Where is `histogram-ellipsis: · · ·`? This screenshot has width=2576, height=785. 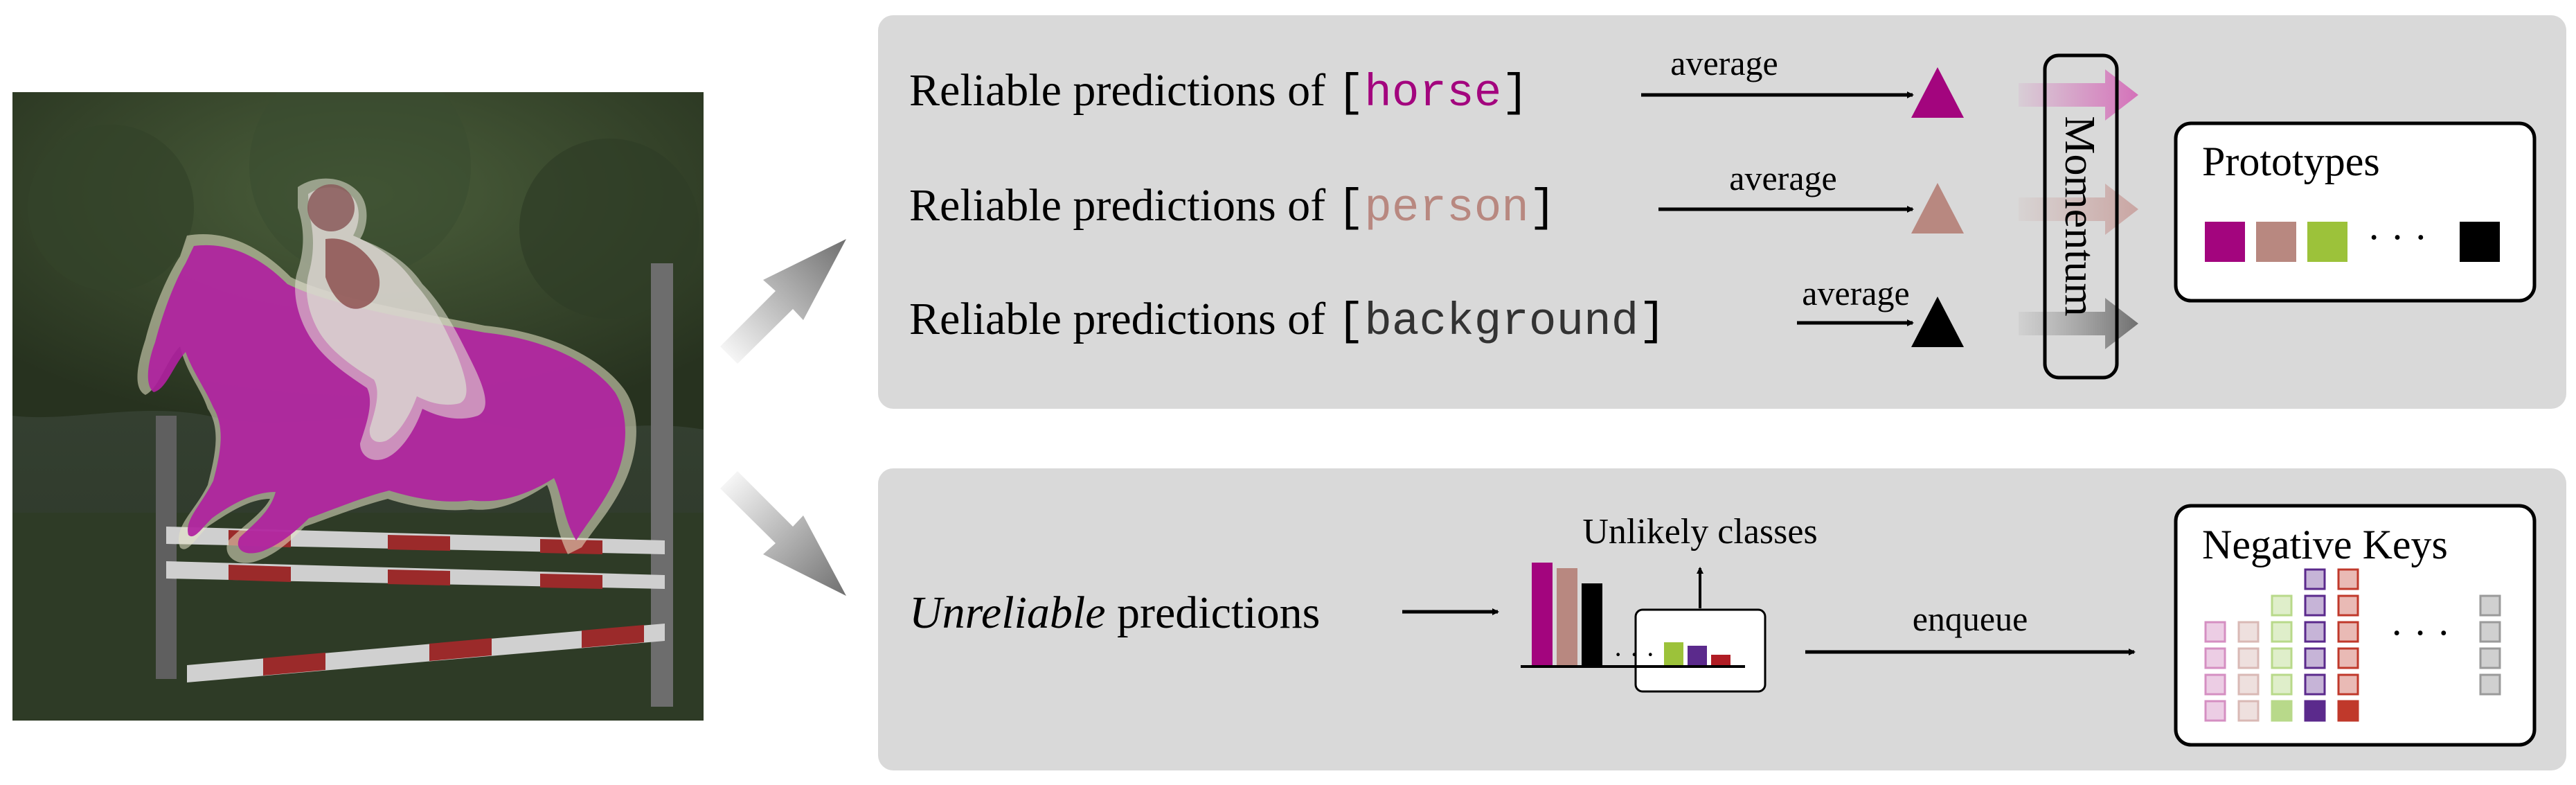
histogram-ellipsis: · · · is located at coordinates (1634, 654).